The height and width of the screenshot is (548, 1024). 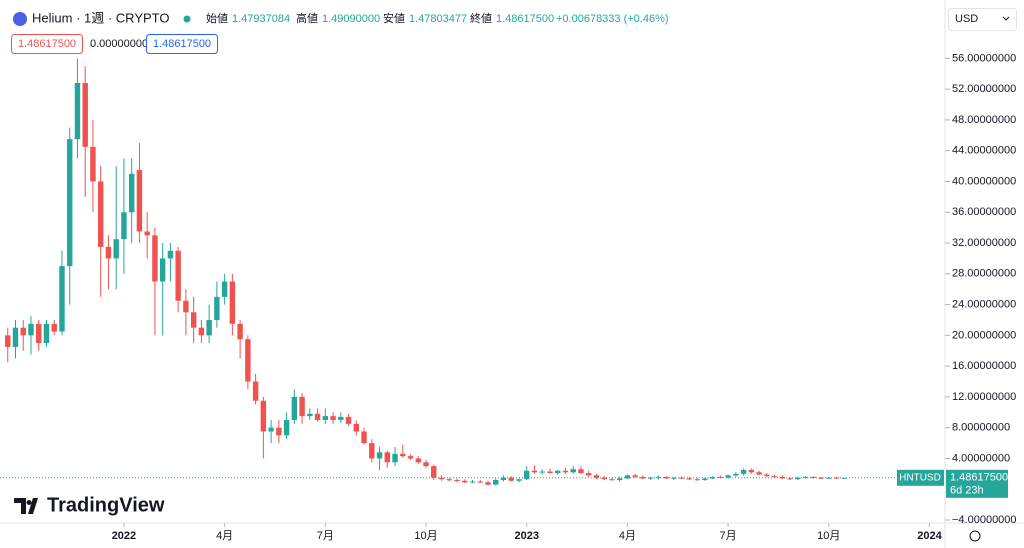 What do you see at coordinates (20, 19) in the screenshot?
I see `symbol-icon` at bounding box center [20, 19].